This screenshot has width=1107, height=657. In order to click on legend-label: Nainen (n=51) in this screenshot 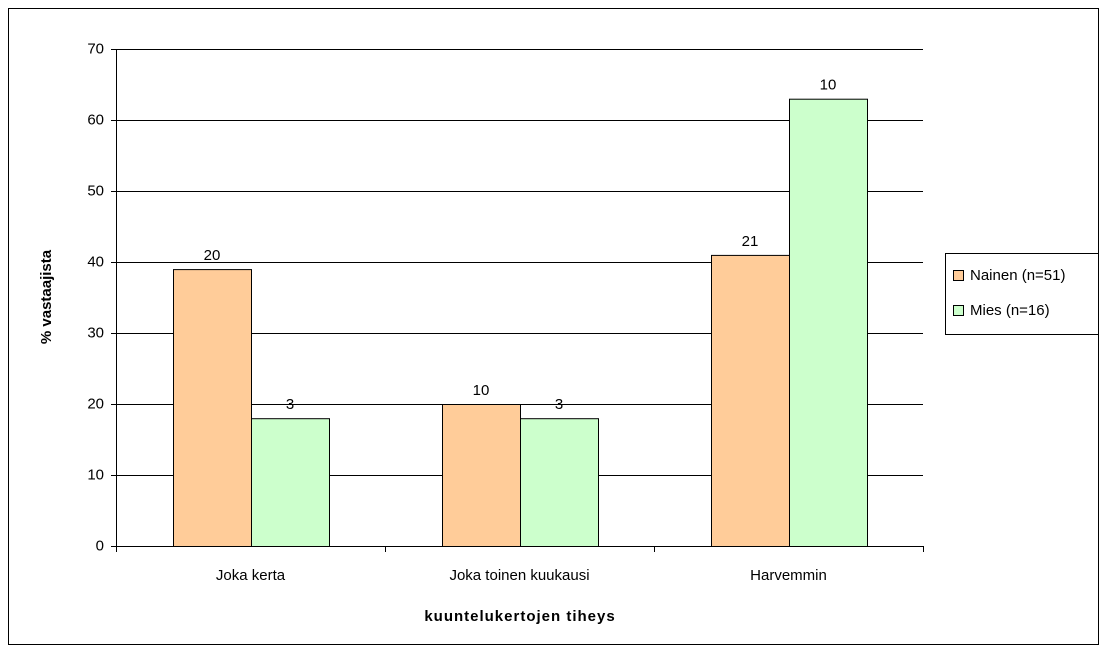, I will do `click(1017, 275)`.